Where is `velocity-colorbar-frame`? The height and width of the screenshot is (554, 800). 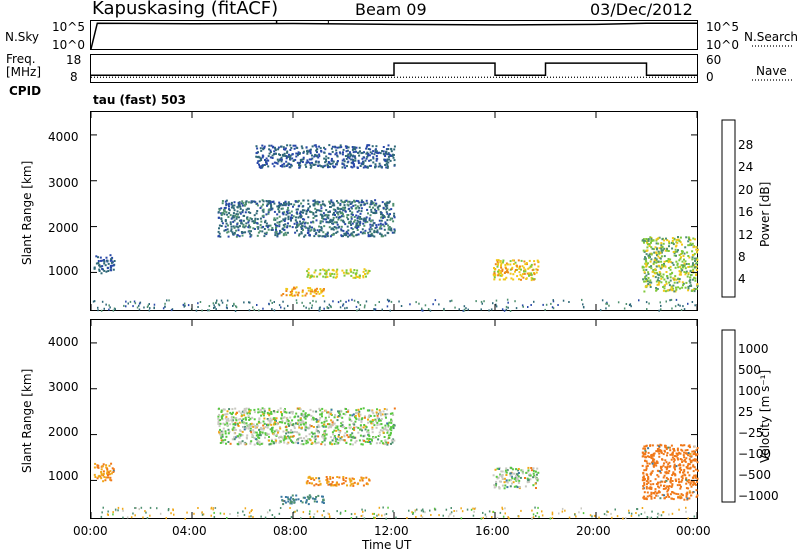
velocity-colorbar-frame is located at coordinates (728, 416).